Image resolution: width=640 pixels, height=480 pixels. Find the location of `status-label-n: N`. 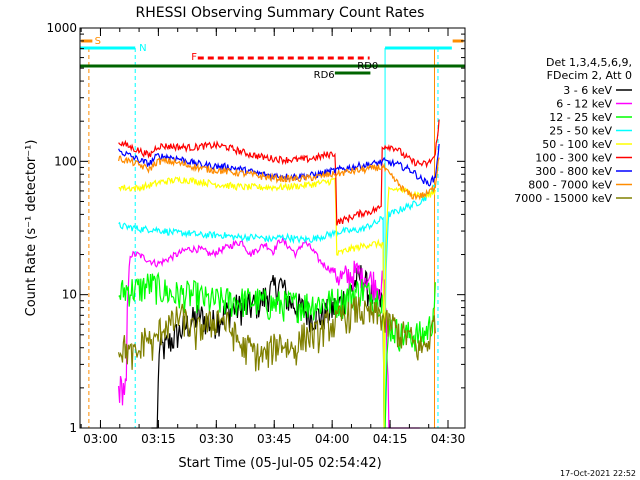

status-label-n: N is located at coordinates (142, 48).